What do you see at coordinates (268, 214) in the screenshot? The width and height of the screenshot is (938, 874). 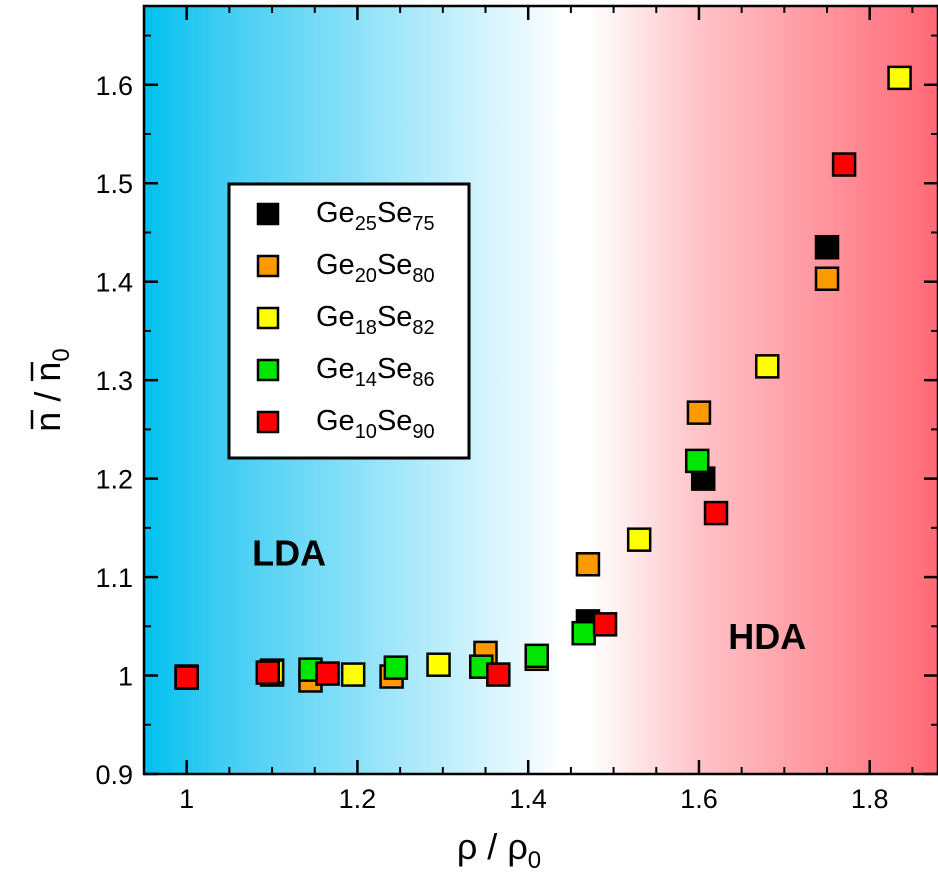 I see `legend-swatch-ge25se75` at bounding box center [268, 214].